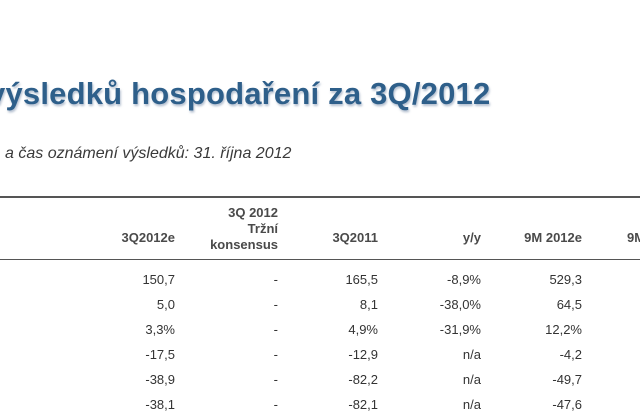 This screenshot has height=420, width=640. Describe the element at coordinates (245, 93) in the screenshot. I see `page-title: výsledků hospodaření za 3Q/2012` at that location.